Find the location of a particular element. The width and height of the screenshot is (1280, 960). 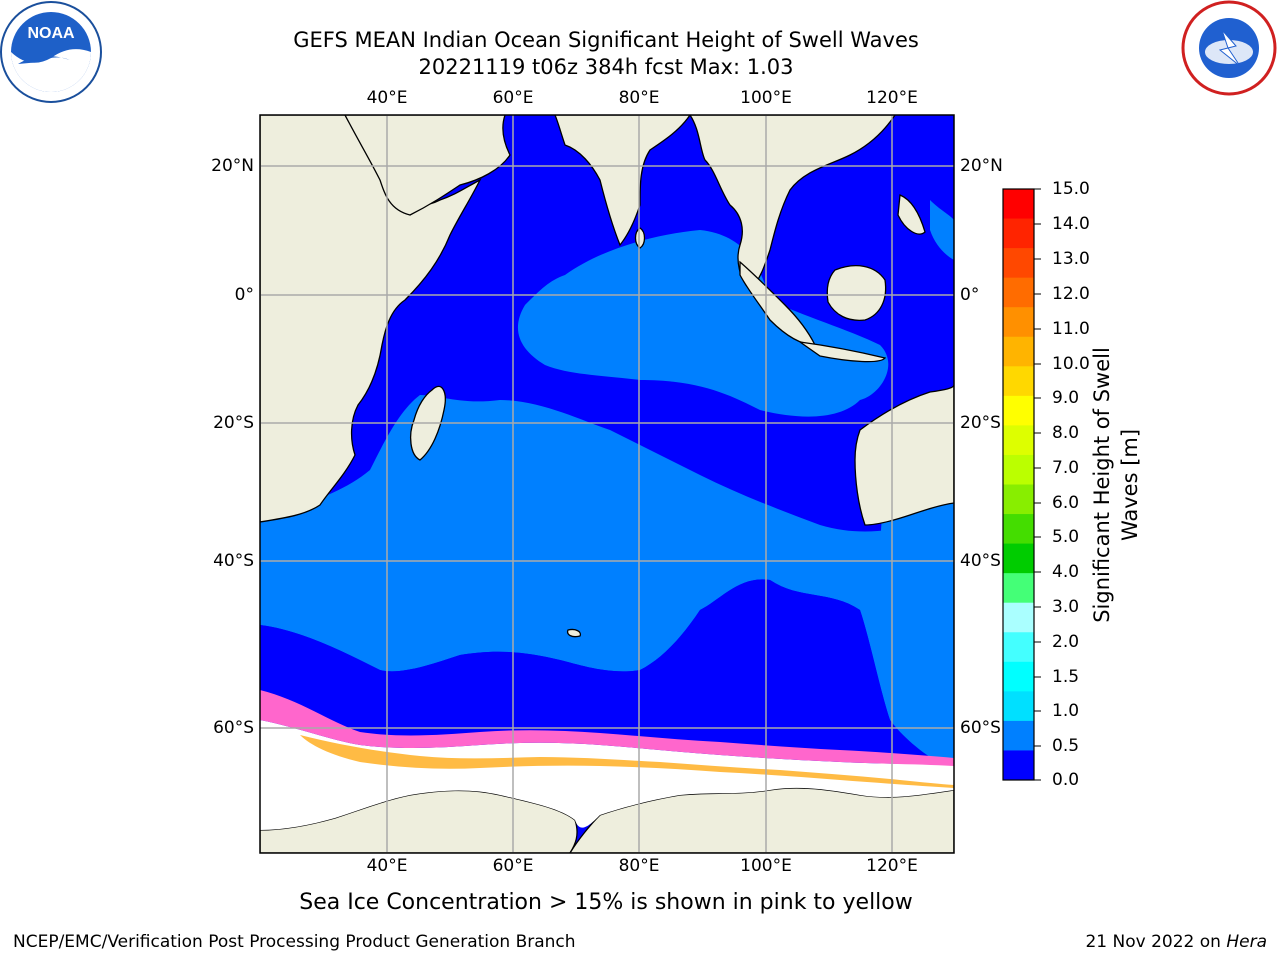

footer-host: Hera is located at coordinates (1246, 942).